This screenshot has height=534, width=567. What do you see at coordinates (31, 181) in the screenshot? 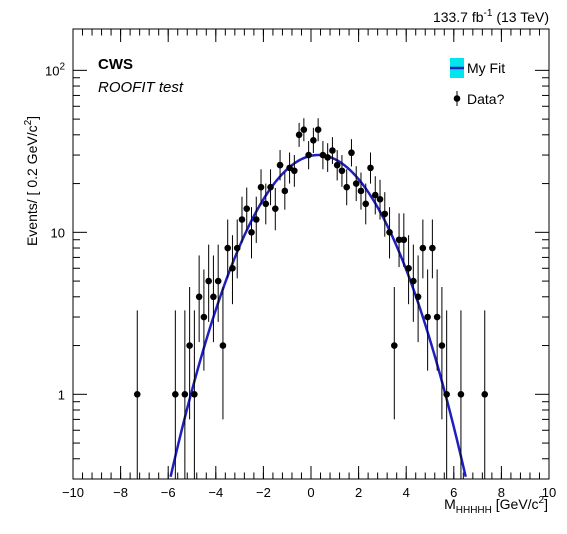
I see `y-axis-title: Events/ [ 0.2 GeV/c2]` at bounding box center [31, 181].